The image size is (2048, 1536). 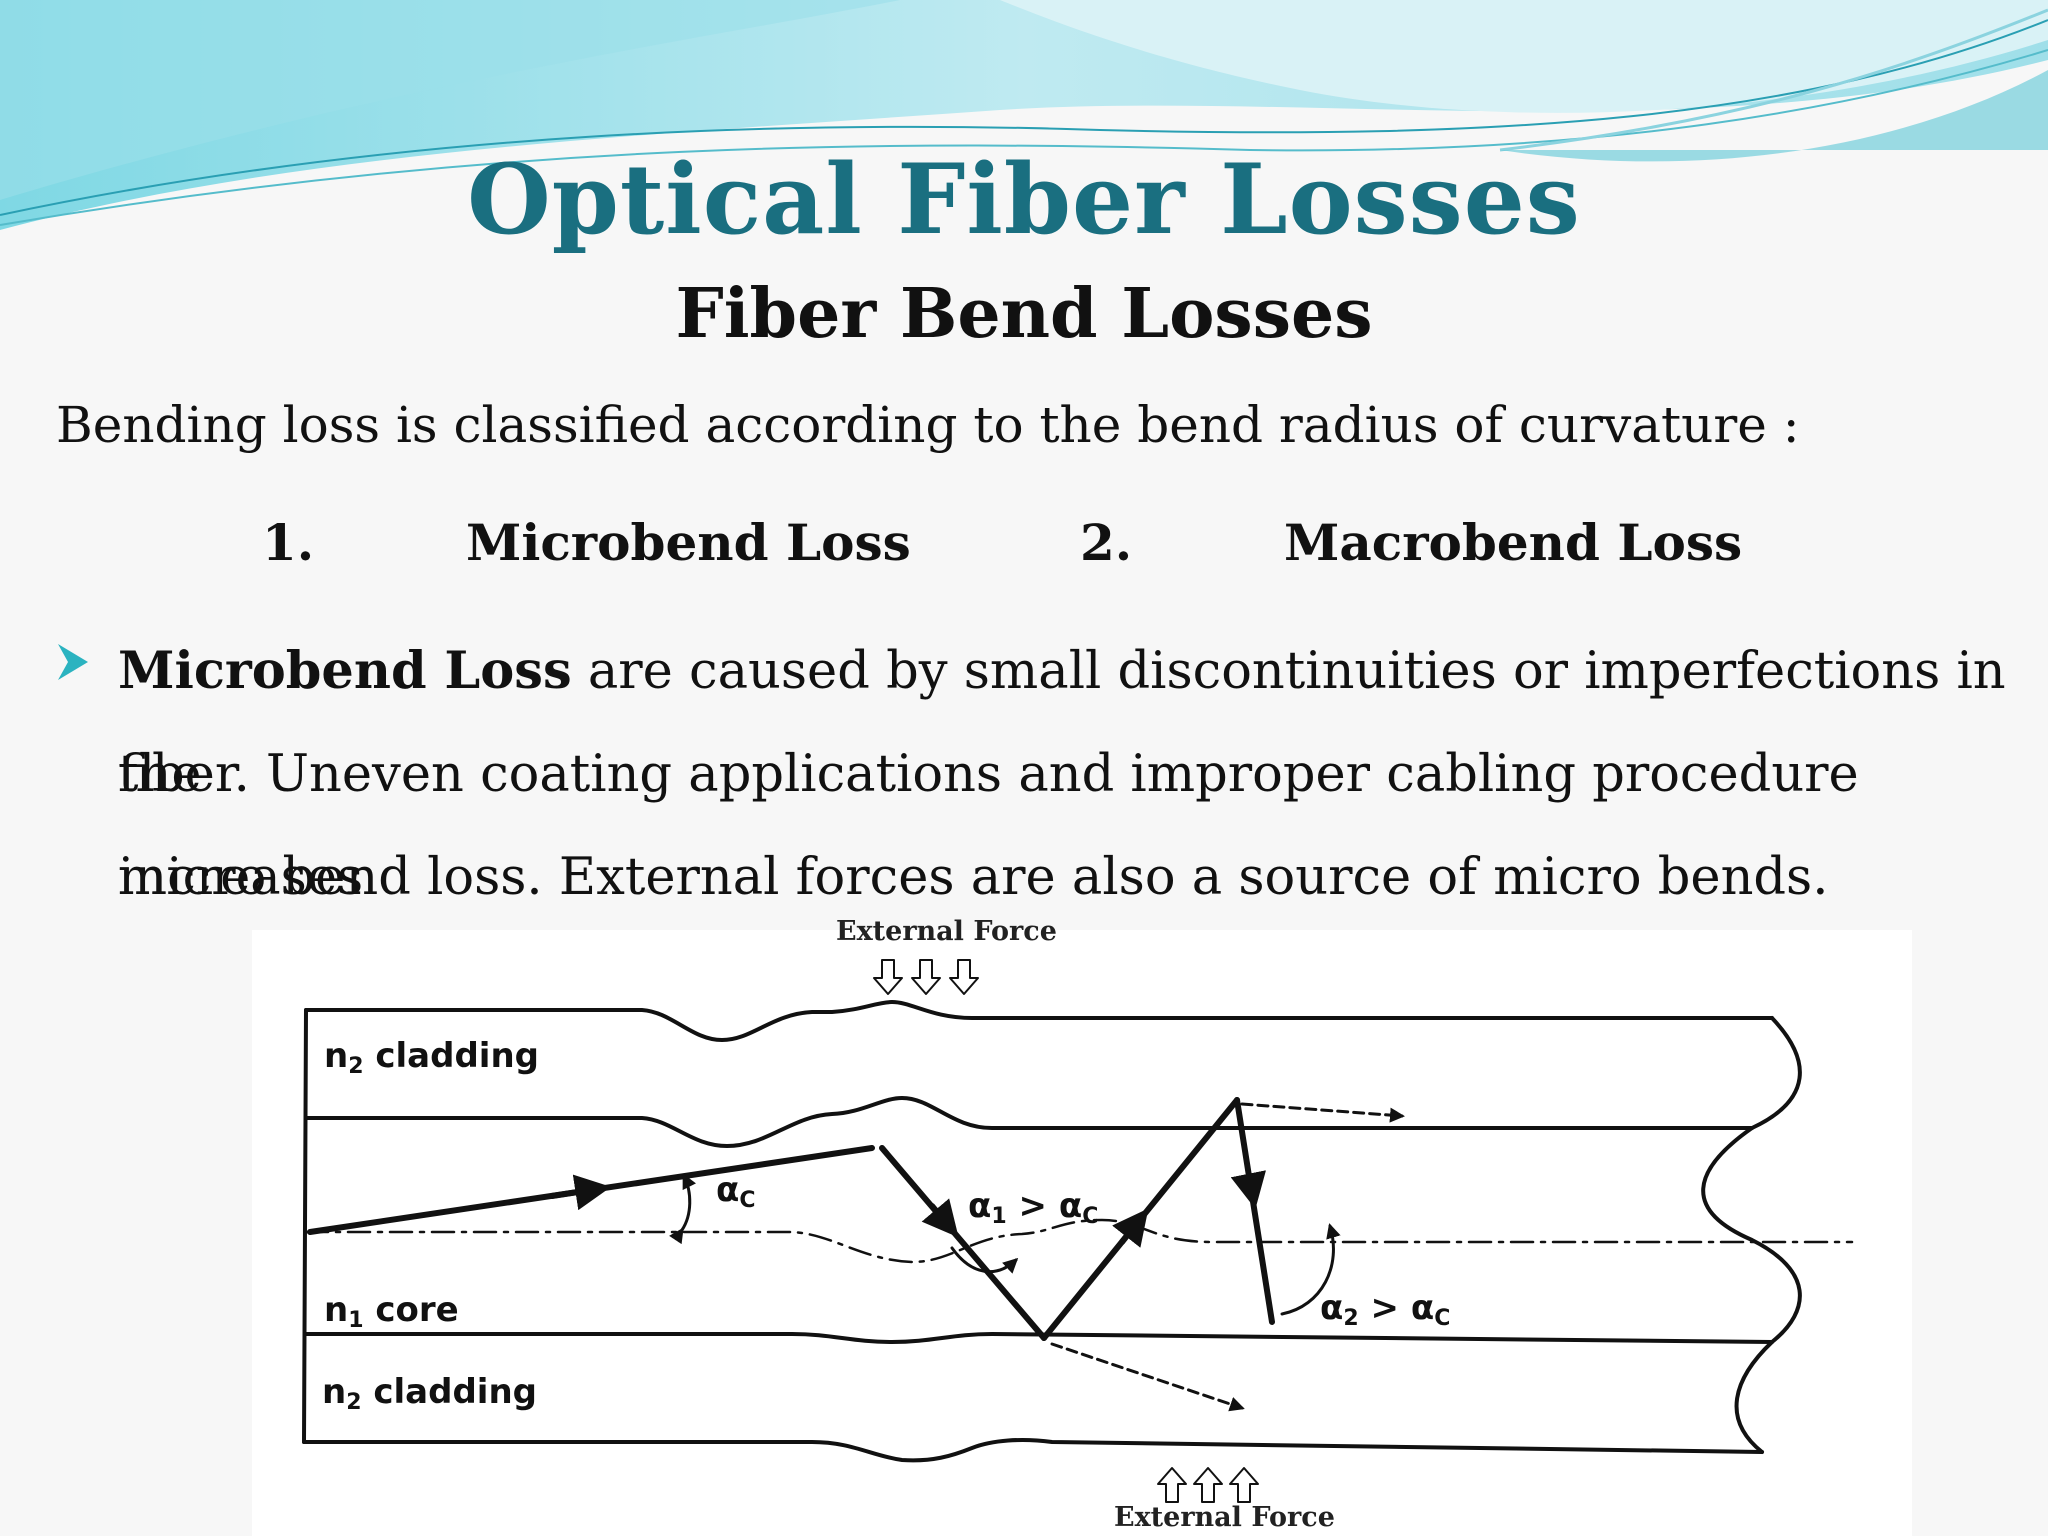 I want to click on list-label-microbend: Microbend Loss, so click(x=688, y=542).